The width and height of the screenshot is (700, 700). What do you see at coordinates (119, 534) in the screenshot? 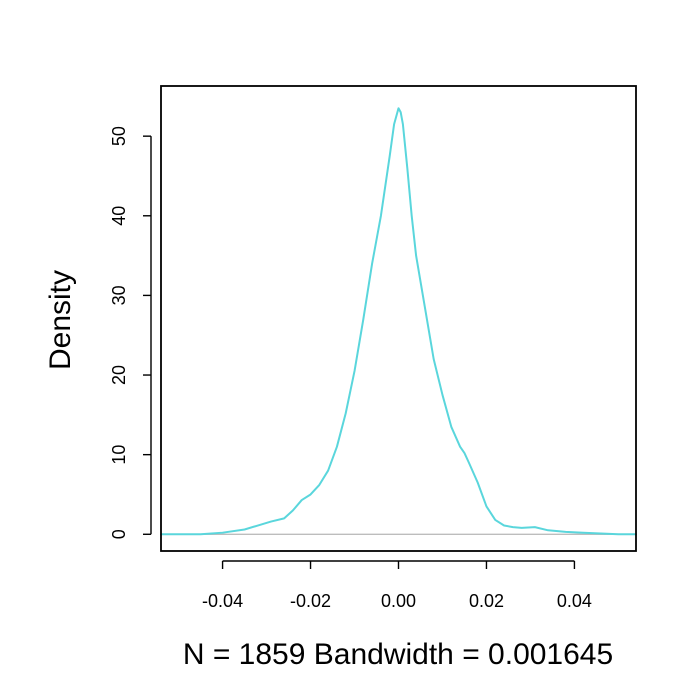
I see `y-tick-label: 0` at bounding box center [119, 534].